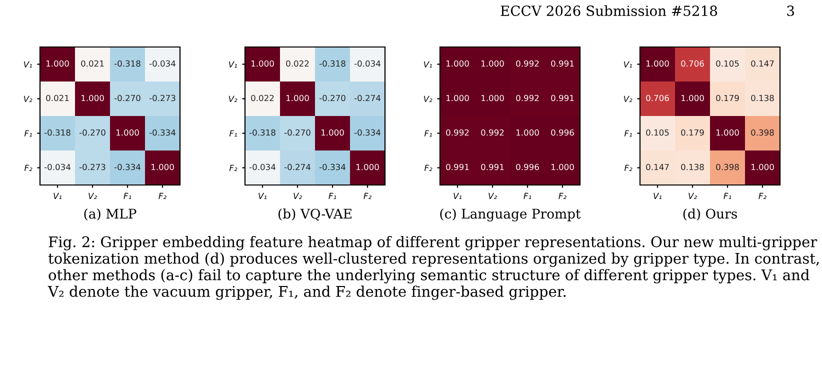 The image size is (822, 382). What do you see at coordinates (110, 214) in the screenshot?
I see `text: (a) MLP` at bounding box center [110, 214].